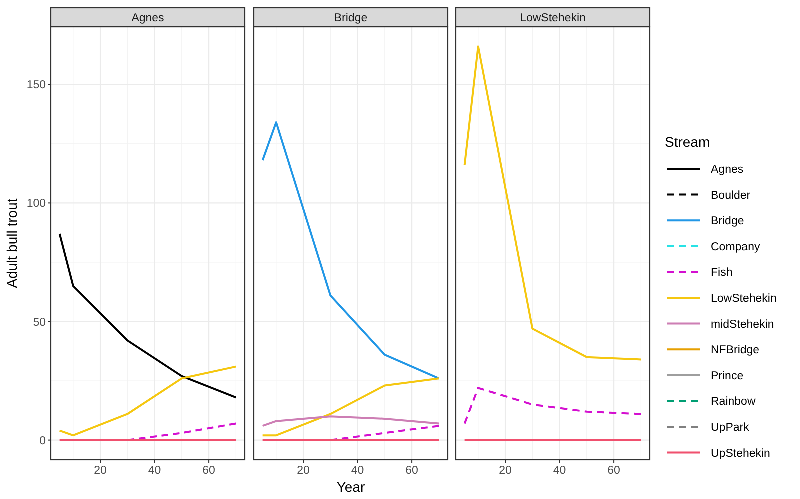  What do you see at coordinates (727, 170) in the screenshot?
I see `legend-label: Agnes` at bounding box center [727, 170].